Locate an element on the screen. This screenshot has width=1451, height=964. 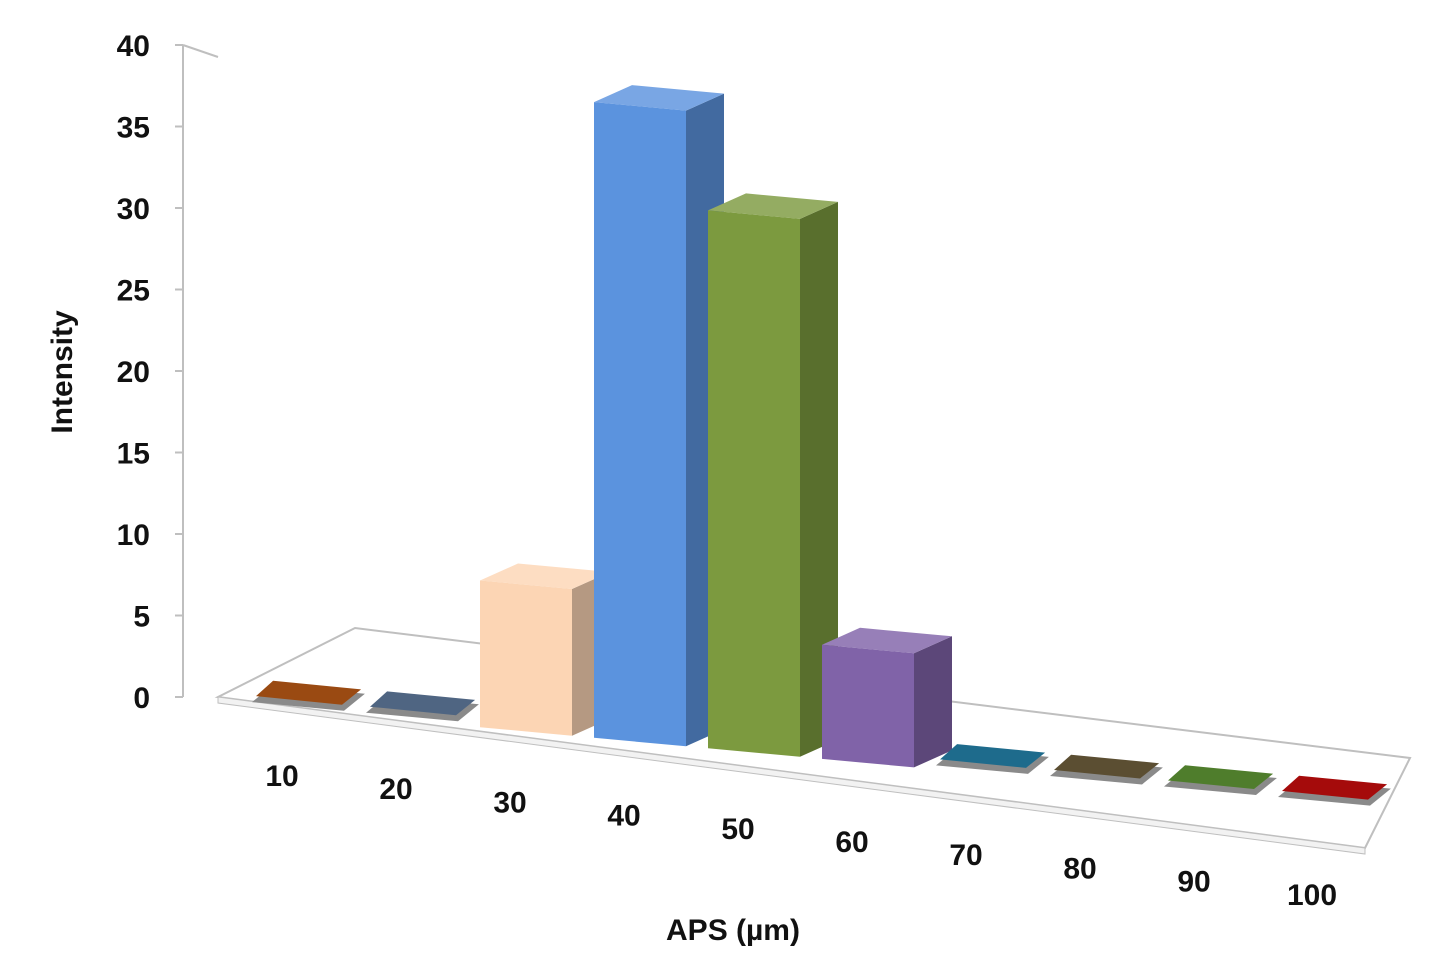
y-tick-label: 25 is located at coordinates (133, 291).